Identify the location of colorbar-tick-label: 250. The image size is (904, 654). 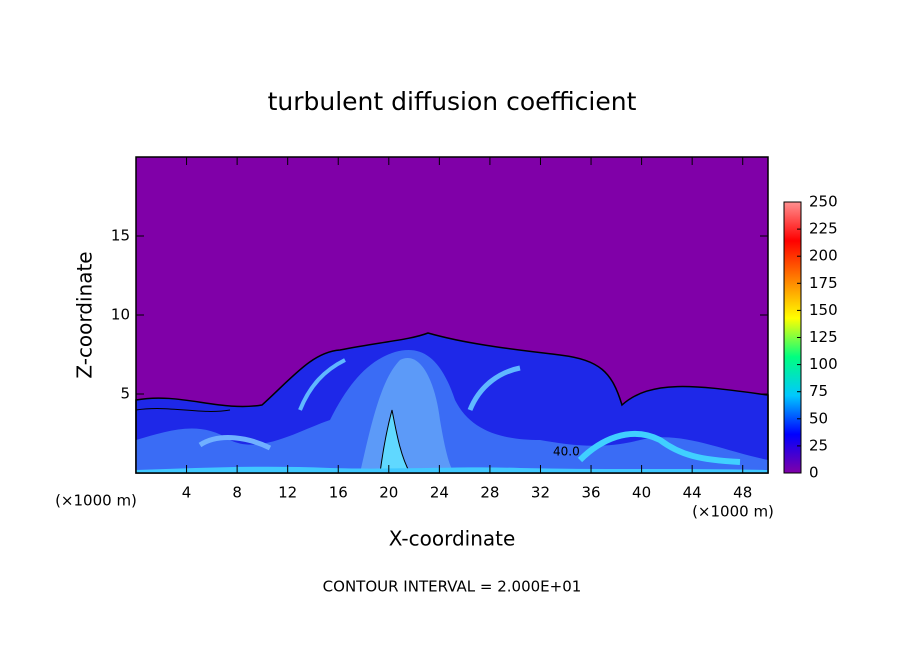
(823, 202).